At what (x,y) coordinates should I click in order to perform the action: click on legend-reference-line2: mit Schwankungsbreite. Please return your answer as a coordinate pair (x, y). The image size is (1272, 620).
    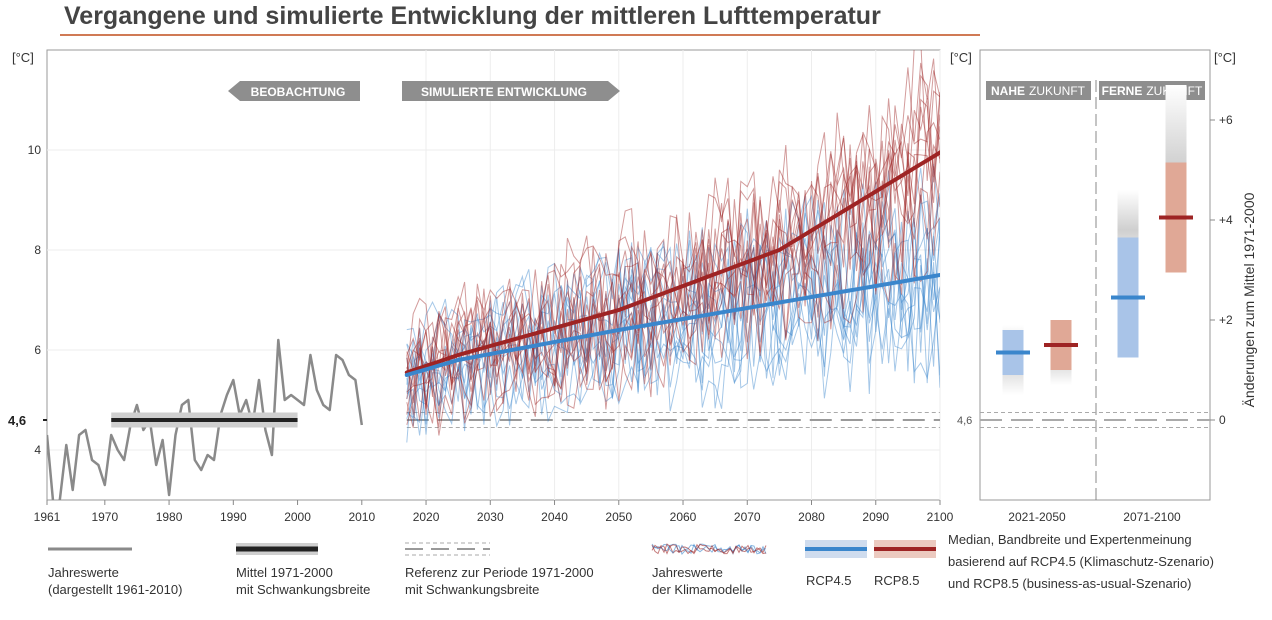
    Looking at the image, I should click on (472, 589).